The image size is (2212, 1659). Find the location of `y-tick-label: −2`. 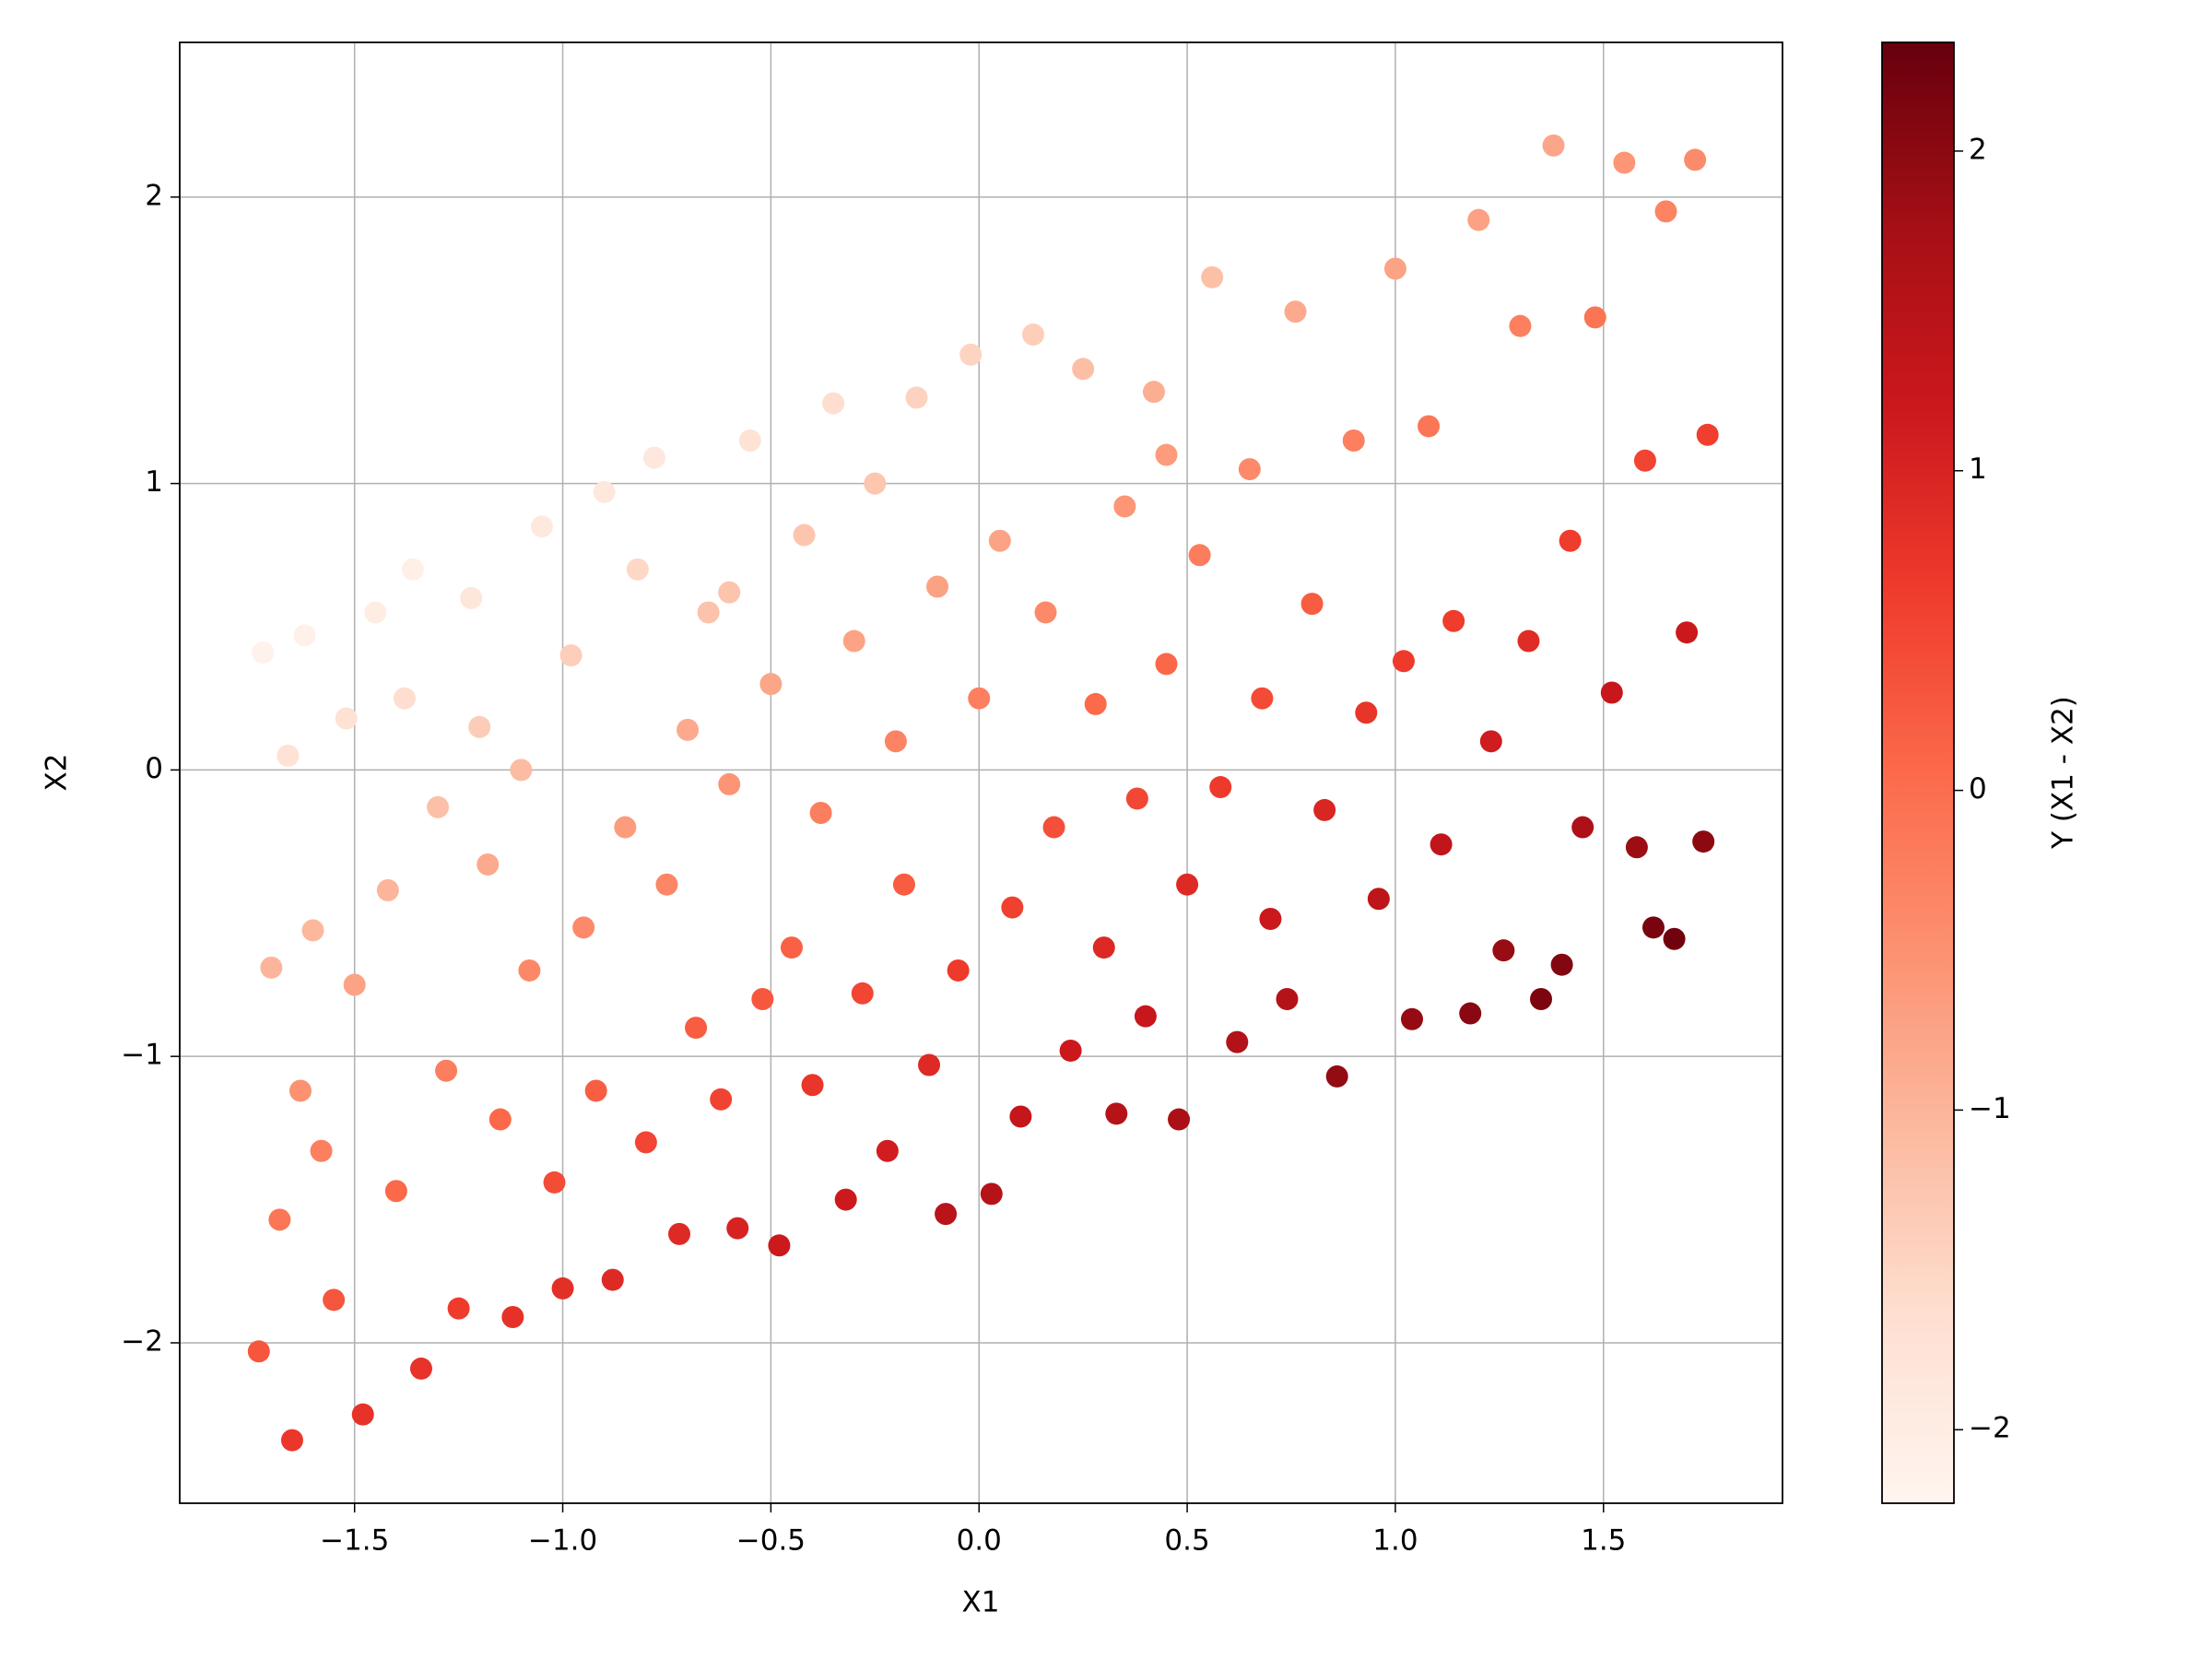

y-tick-label: −2 is located at coordinates (142, 1341).